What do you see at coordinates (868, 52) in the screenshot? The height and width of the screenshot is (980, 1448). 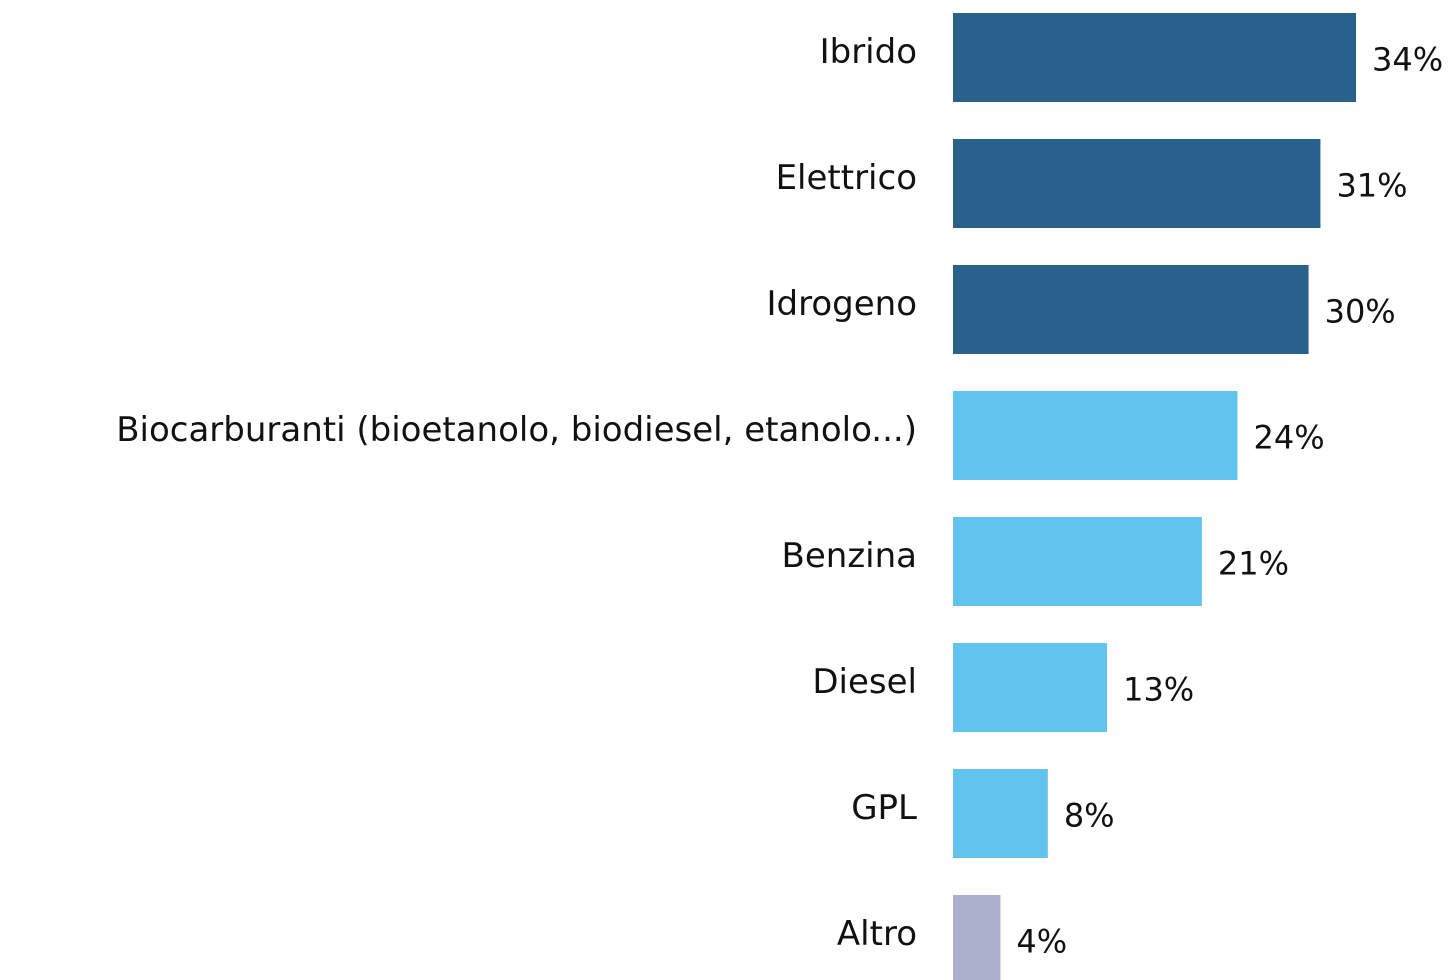 I see `category-label: Ibrido` at bounding box center [868, 52].